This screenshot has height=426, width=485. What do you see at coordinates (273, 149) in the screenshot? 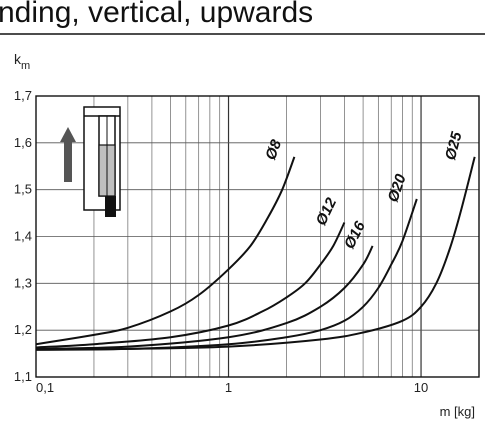
I see `curve-label: Ø8` at bounding box center [273, 149].